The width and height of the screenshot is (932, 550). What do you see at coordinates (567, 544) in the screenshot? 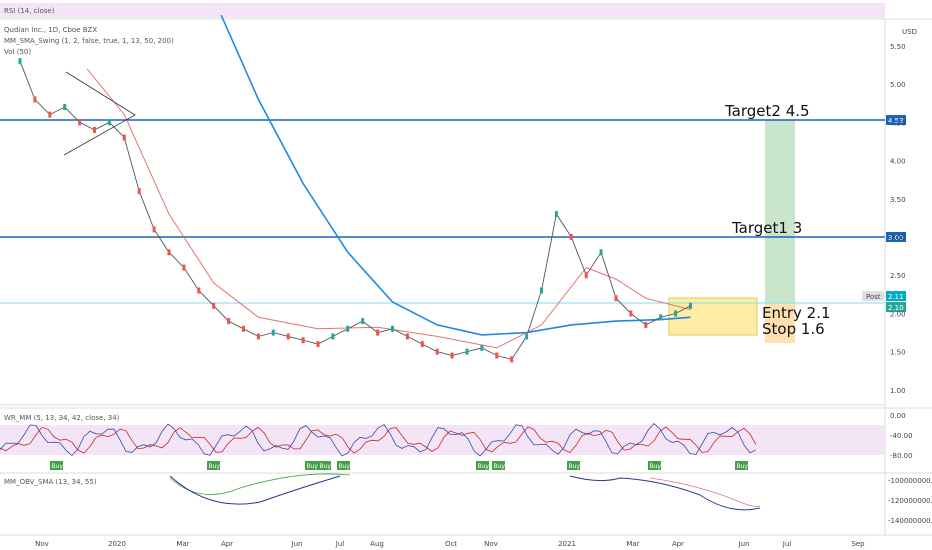
I see `x-tick-9: 2021` at bounding box center [567, 544].